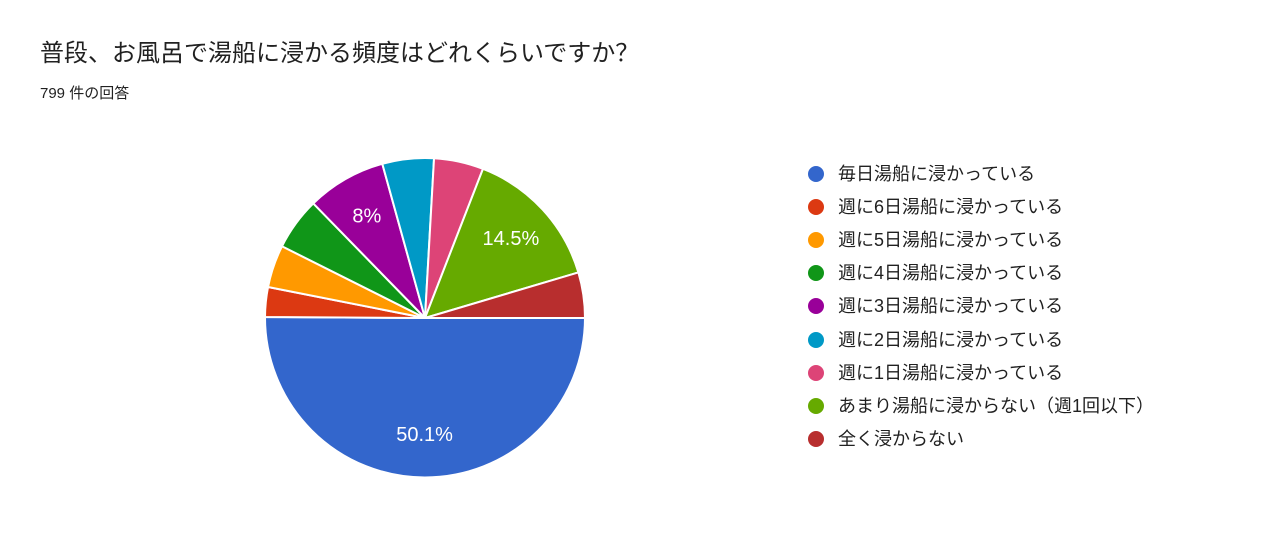  What do you see at coordinates (901, 439) in the screenshot?
I see `legend-item-label: 全く浸からない` at bounding box center [901, 439].